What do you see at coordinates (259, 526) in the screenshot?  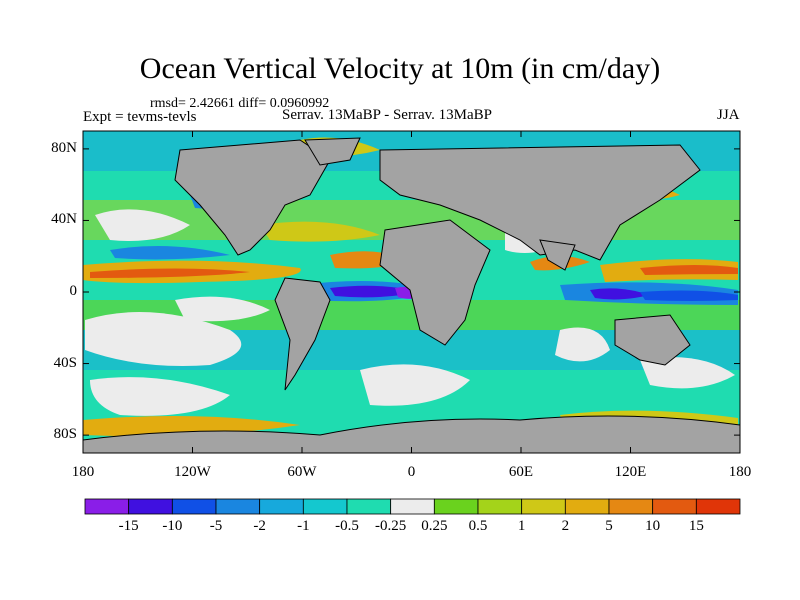 I see `colorbar-label: -2` at bounding box center [259, 526].